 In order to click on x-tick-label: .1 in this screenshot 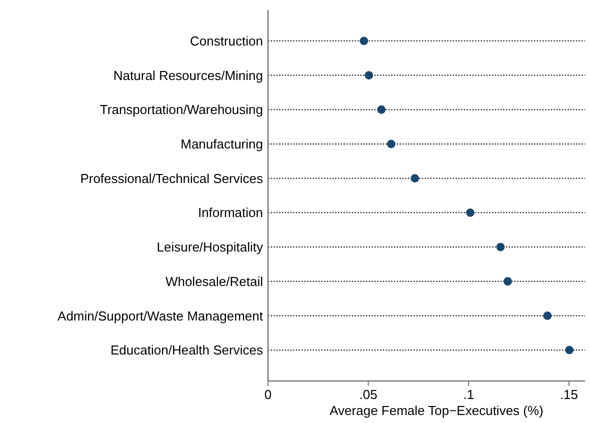, I will do `click(468, 394)`.